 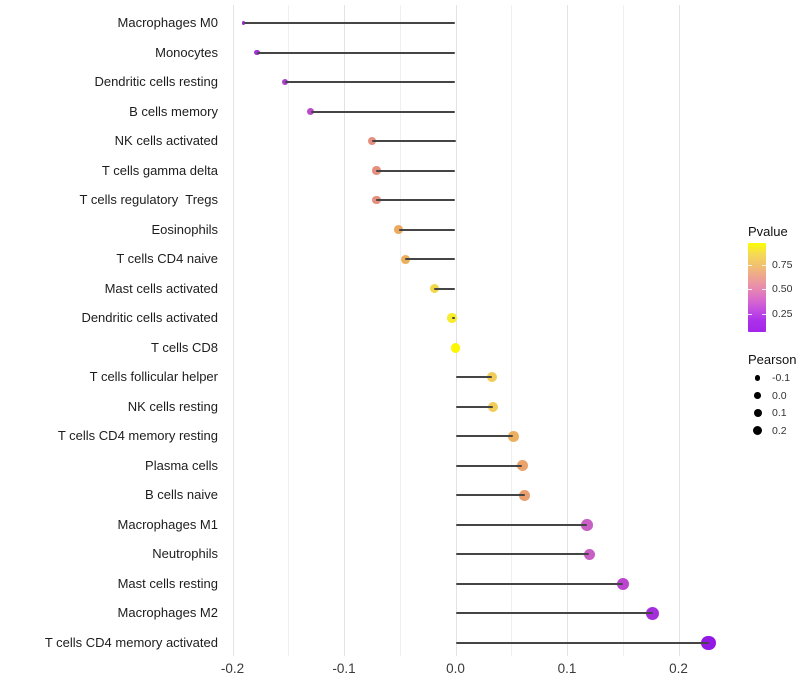 What do you see at coordinates (782, 265) in the screenshot?
I see `colorbar-tick-label: 0.75` at bounding box center [782, 265].